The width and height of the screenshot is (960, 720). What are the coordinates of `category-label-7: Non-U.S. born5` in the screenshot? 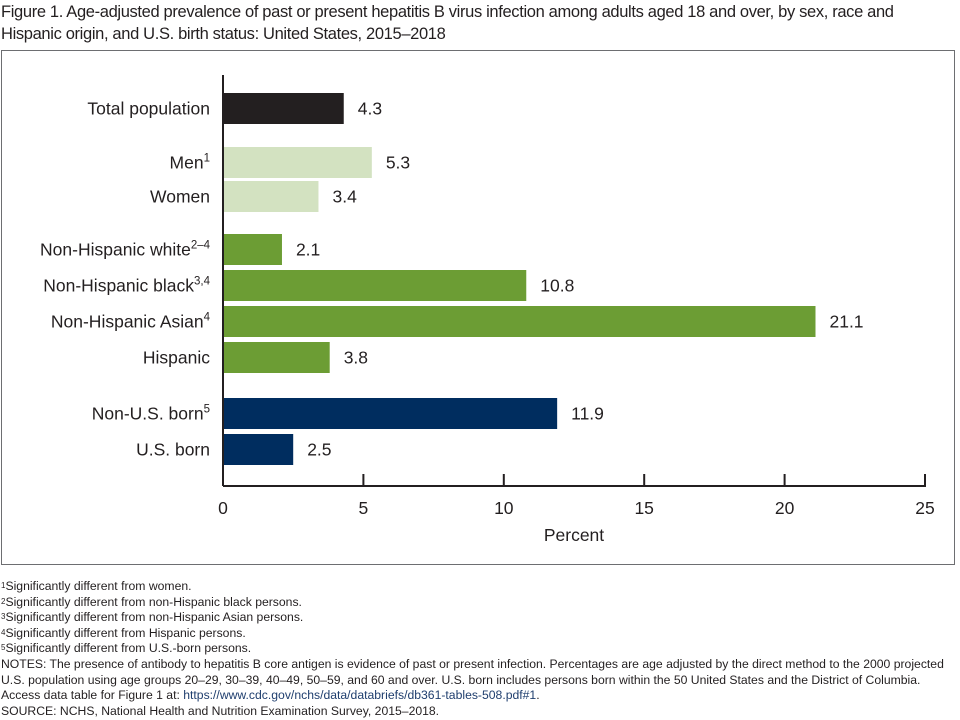 It's located at (151, 414).